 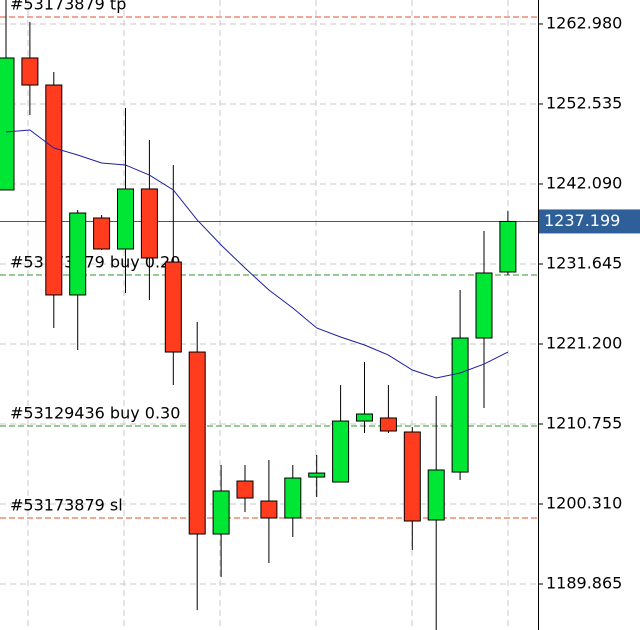 I want to click on y-tick-label: 1210.755, so click(x=584, y=422).